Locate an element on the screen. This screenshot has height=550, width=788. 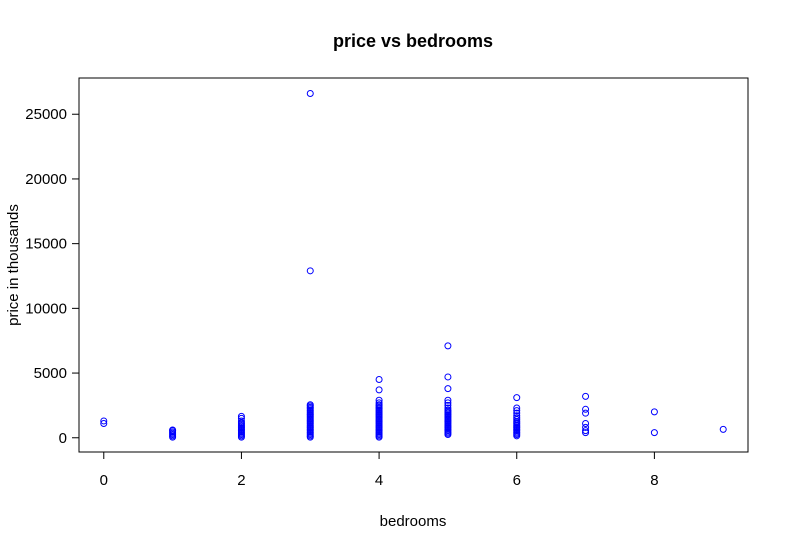
y-tick-label: 10000 is located at coordinates (46, 308).